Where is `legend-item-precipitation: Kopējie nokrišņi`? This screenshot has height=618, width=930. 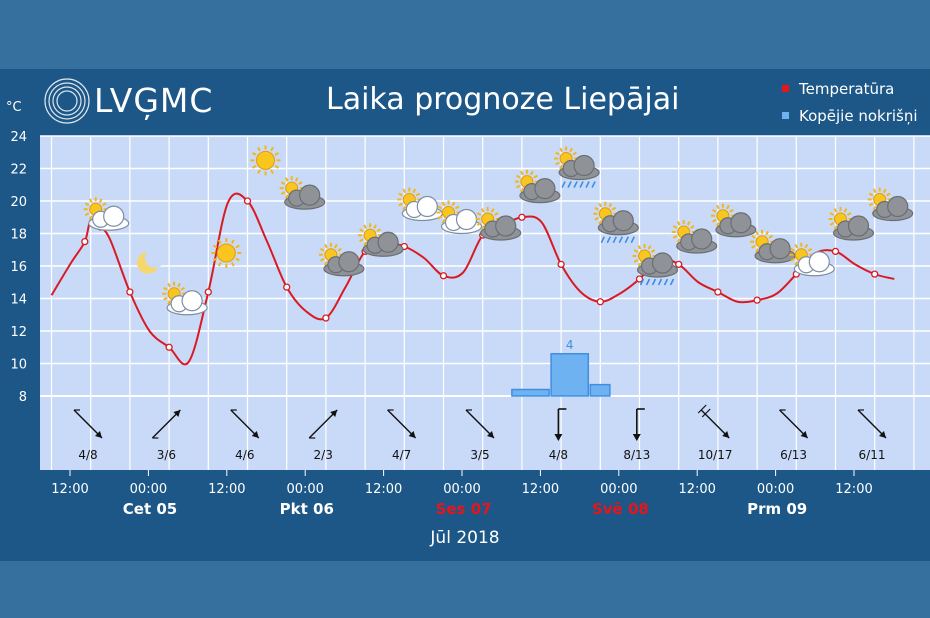
legend-item-precipitation: Kopējie nokrišņi is located at coordinates (850, 116).